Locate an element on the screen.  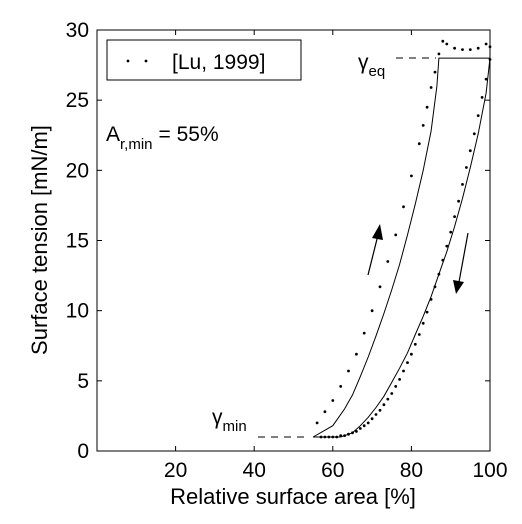
area-value: = 55% is located at coordinates (189, 134).